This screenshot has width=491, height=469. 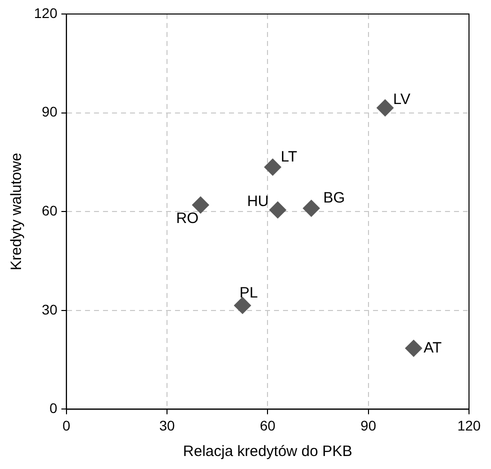 I want to click on annotation: LT, so click(x=289, y=157).